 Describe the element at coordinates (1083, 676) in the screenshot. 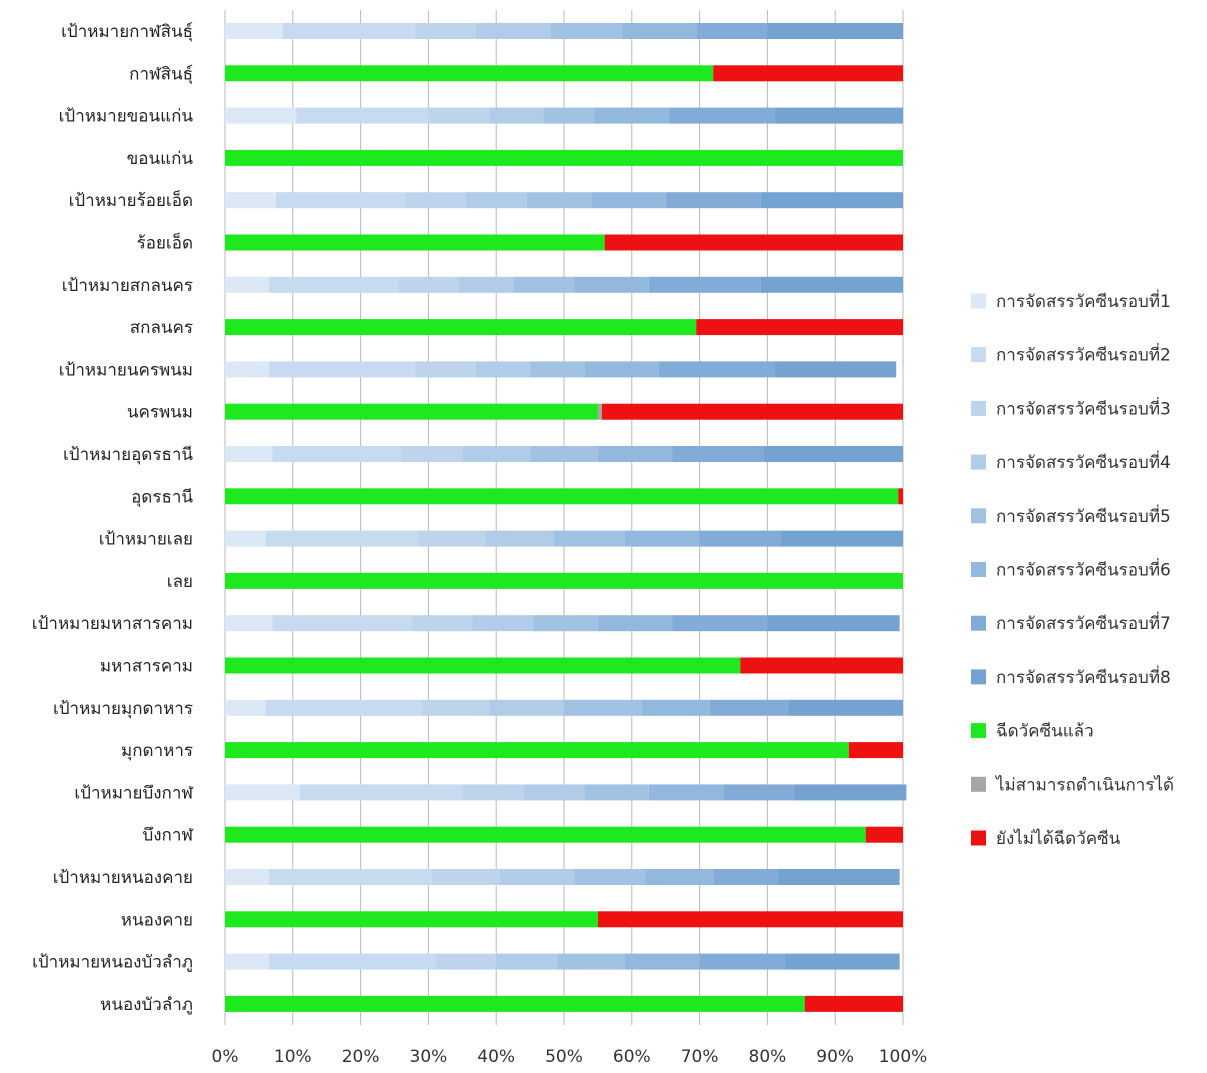

I see `legend-label: การจัดสรรวัคซีนรอบที่8` at that location.